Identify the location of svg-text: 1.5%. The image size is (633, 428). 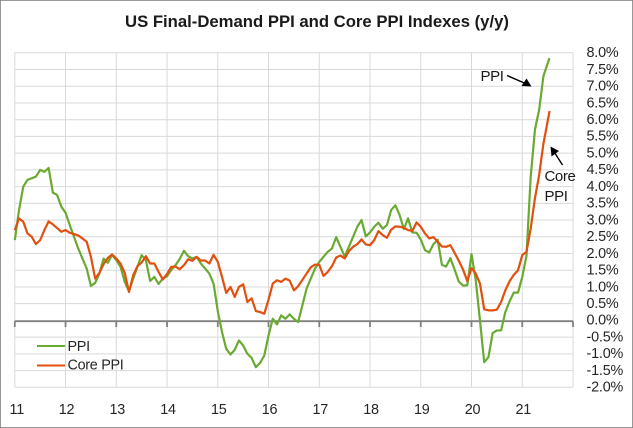
(603, 271).